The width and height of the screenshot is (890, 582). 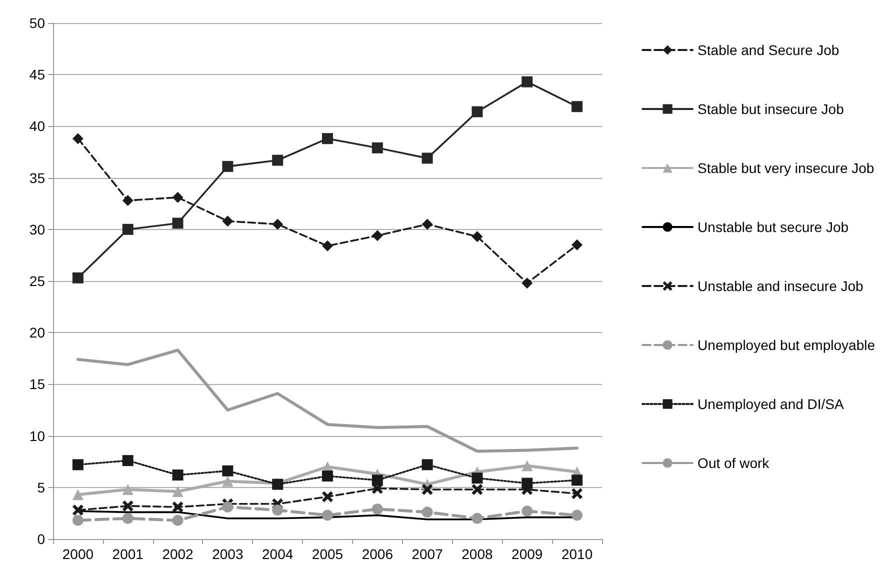 What do you see at coordinates (378, 554) in the screenshot?
I see `x-tick-label: 2006` at bounding box center [378, 554].